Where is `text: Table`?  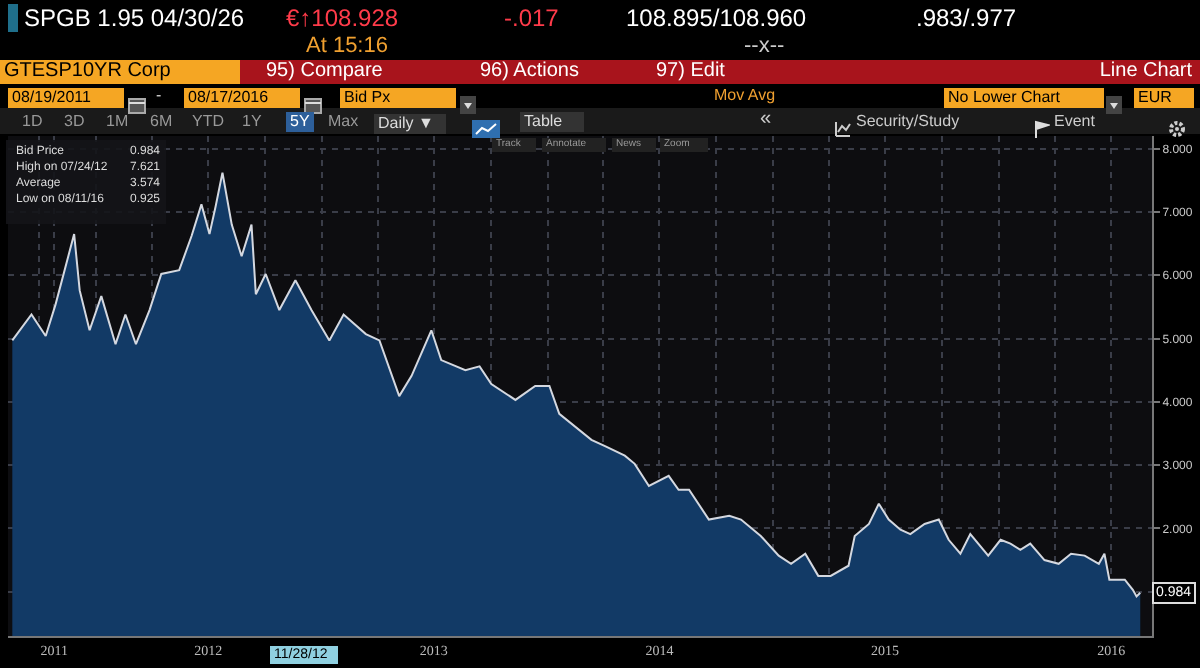
text: Table is located at coordinates (552, 122).